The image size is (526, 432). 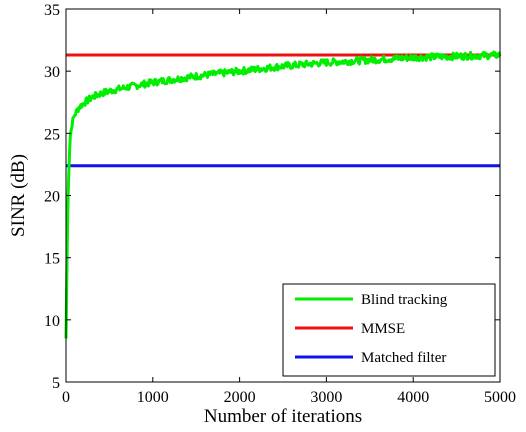 I want to click on y-tick-label: 10, so click(x=52, y=321).